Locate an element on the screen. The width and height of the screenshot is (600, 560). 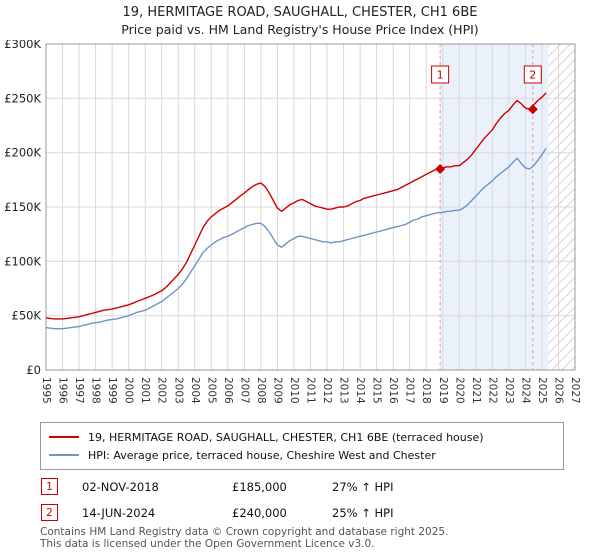
sale-date: 14-JUN-2024 is located at coordinates (119, 512).